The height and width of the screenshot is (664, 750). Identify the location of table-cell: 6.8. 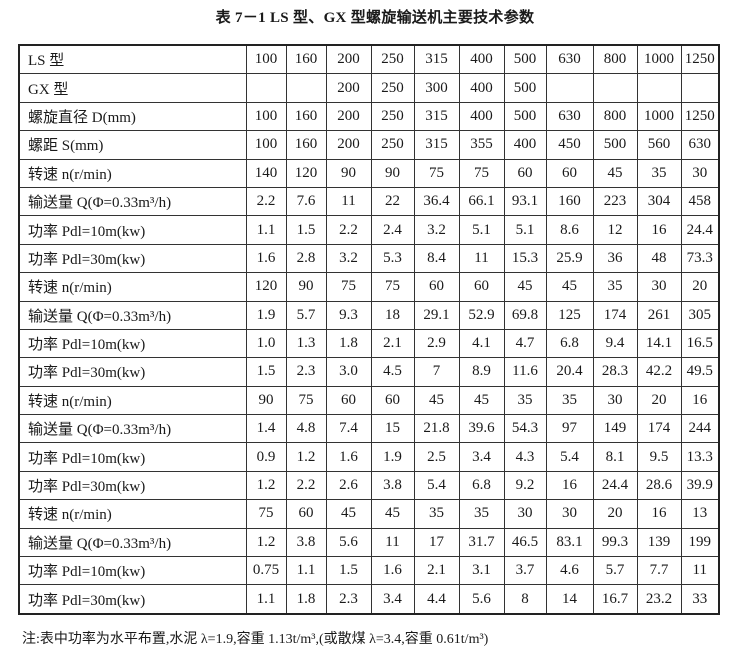
(481, 485).